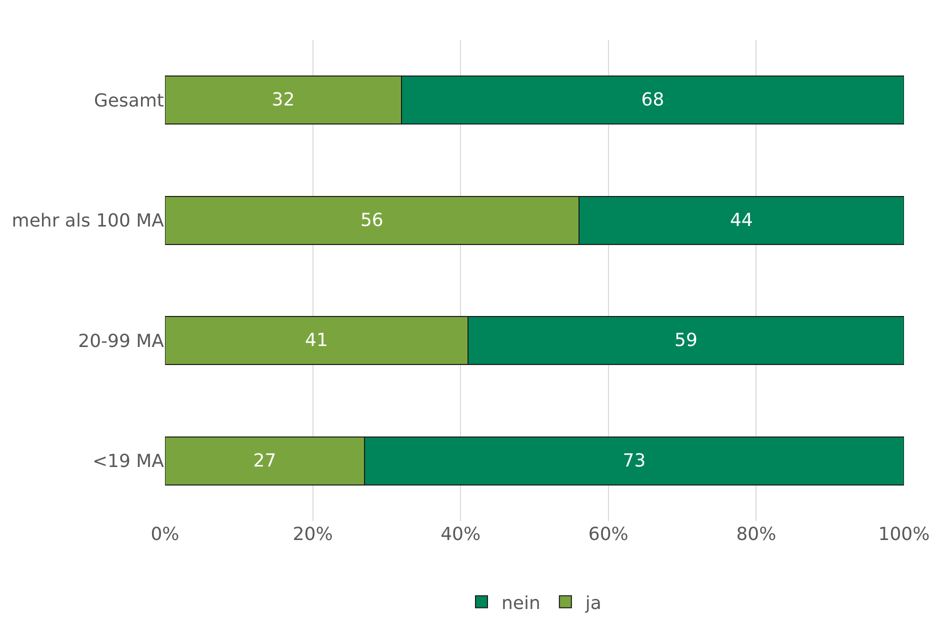  Describe the element at coordinates (521, 603) in the screenshot. I see `legend-label: nein` at that location.